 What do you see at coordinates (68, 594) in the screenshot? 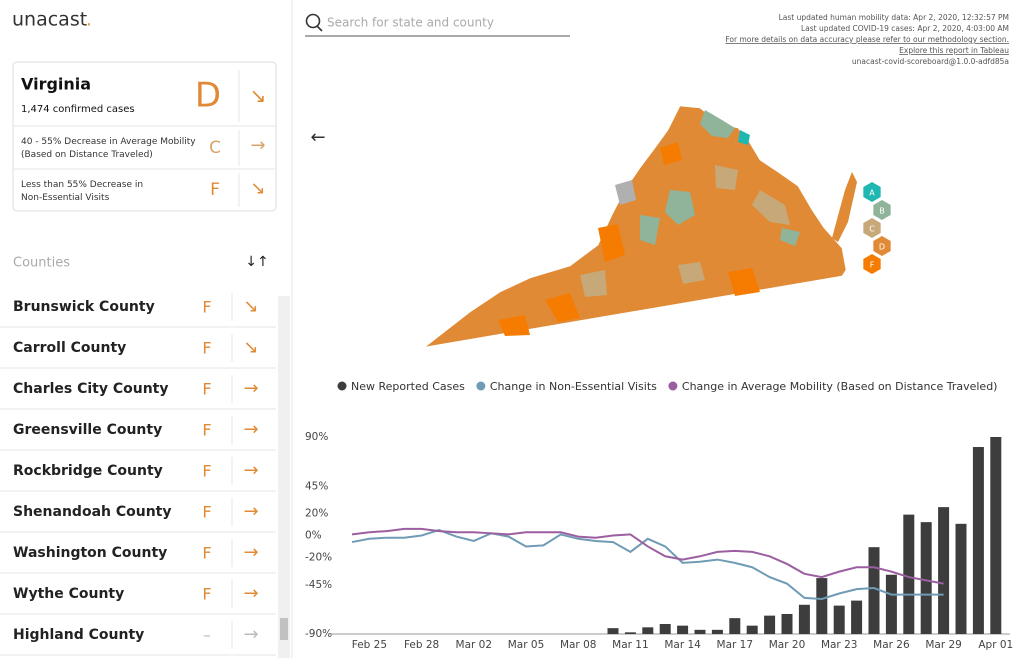
I see `county-name: Wythe County` at bounding box center [68, 594].